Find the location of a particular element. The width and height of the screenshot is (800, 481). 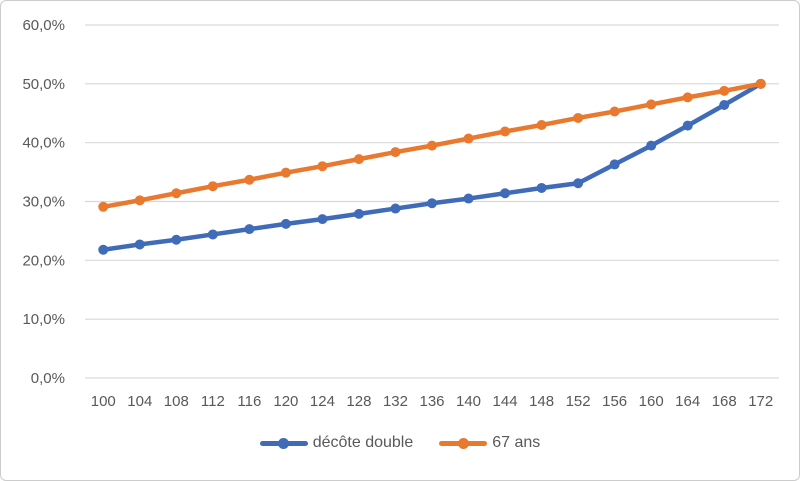

x-axis-tick-label: 116 is located at coordinates (249, 401).